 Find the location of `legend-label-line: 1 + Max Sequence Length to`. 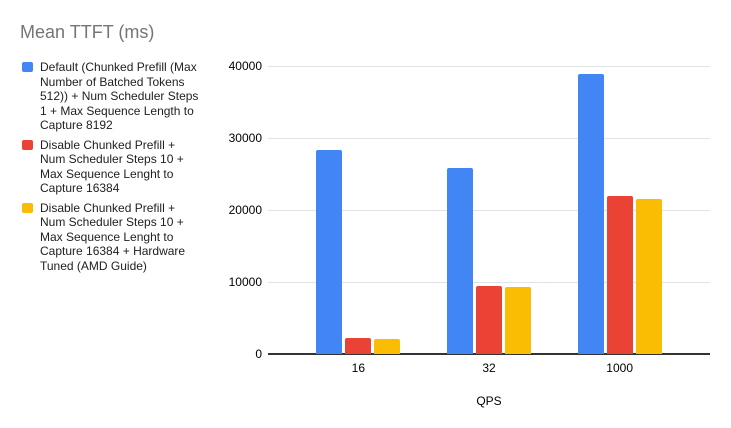

legend-label-line: 1 + Max Sequence Length to is located at coordinates (117, 110).